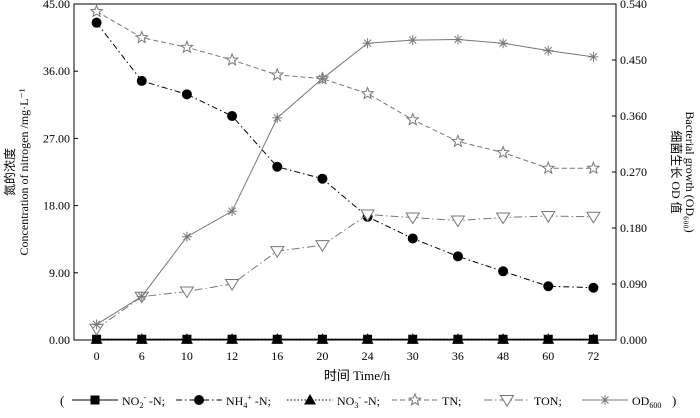  Describe the element at coordinates (548, 356) in the screenshot. I see `x-tick-label: 60` at that location.